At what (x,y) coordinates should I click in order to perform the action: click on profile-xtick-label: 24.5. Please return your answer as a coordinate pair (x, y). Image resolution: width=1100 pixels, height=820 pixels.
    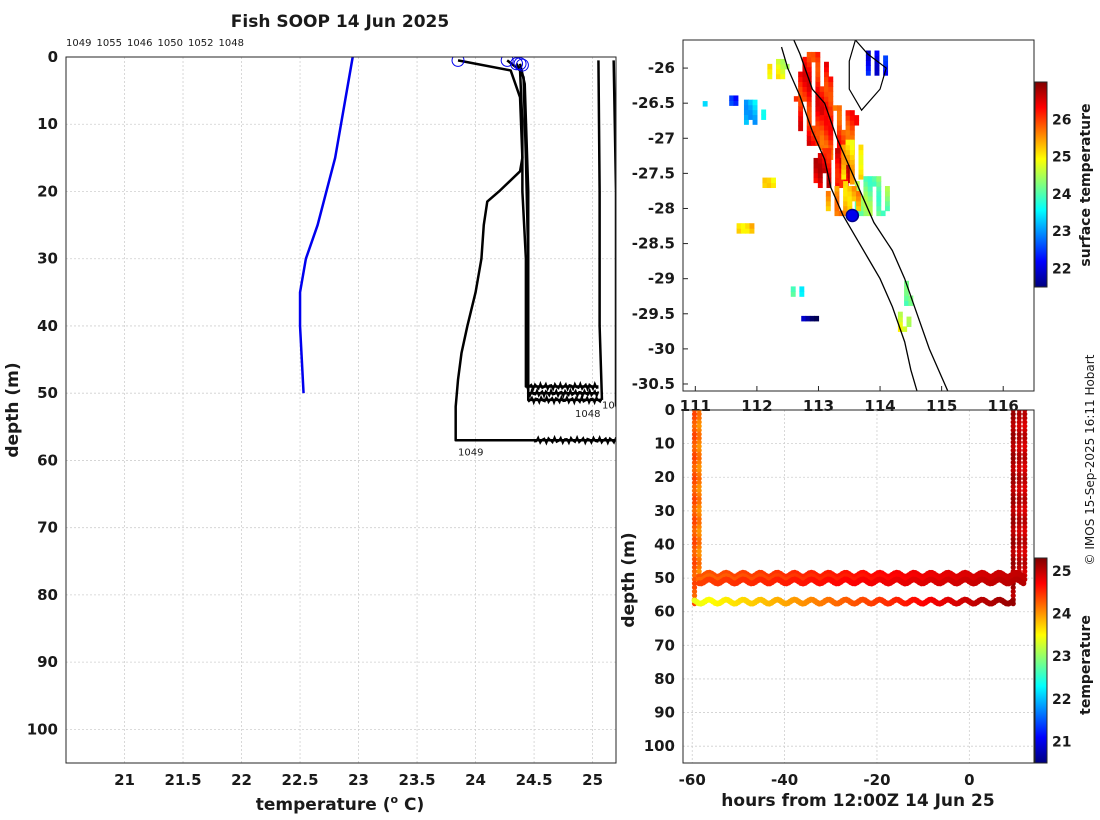
    Looking at the image, I should click on (534, 780).